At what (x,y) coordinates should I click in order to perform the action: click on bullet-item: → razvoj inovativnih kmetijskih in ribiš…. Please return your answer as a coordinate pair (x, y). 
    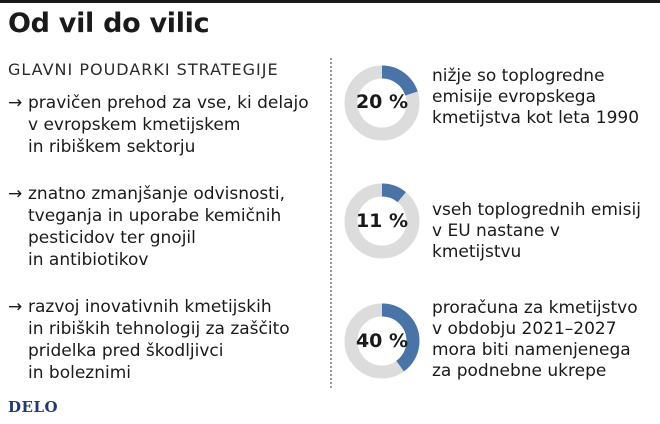
    Looking at the image, I should click on (165, 340).